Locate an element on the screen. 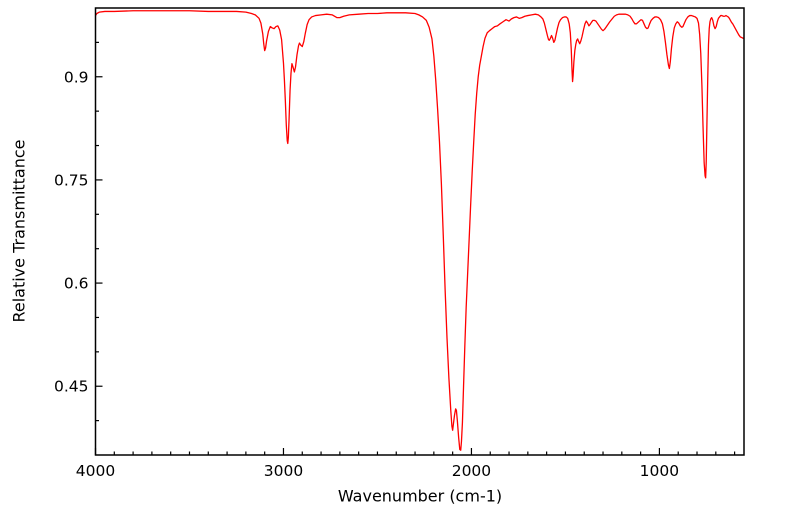 Image resolution: width=799 pixels, height=516 pixels. x-tick-label: 4000 is located at coordinates (95, 471).